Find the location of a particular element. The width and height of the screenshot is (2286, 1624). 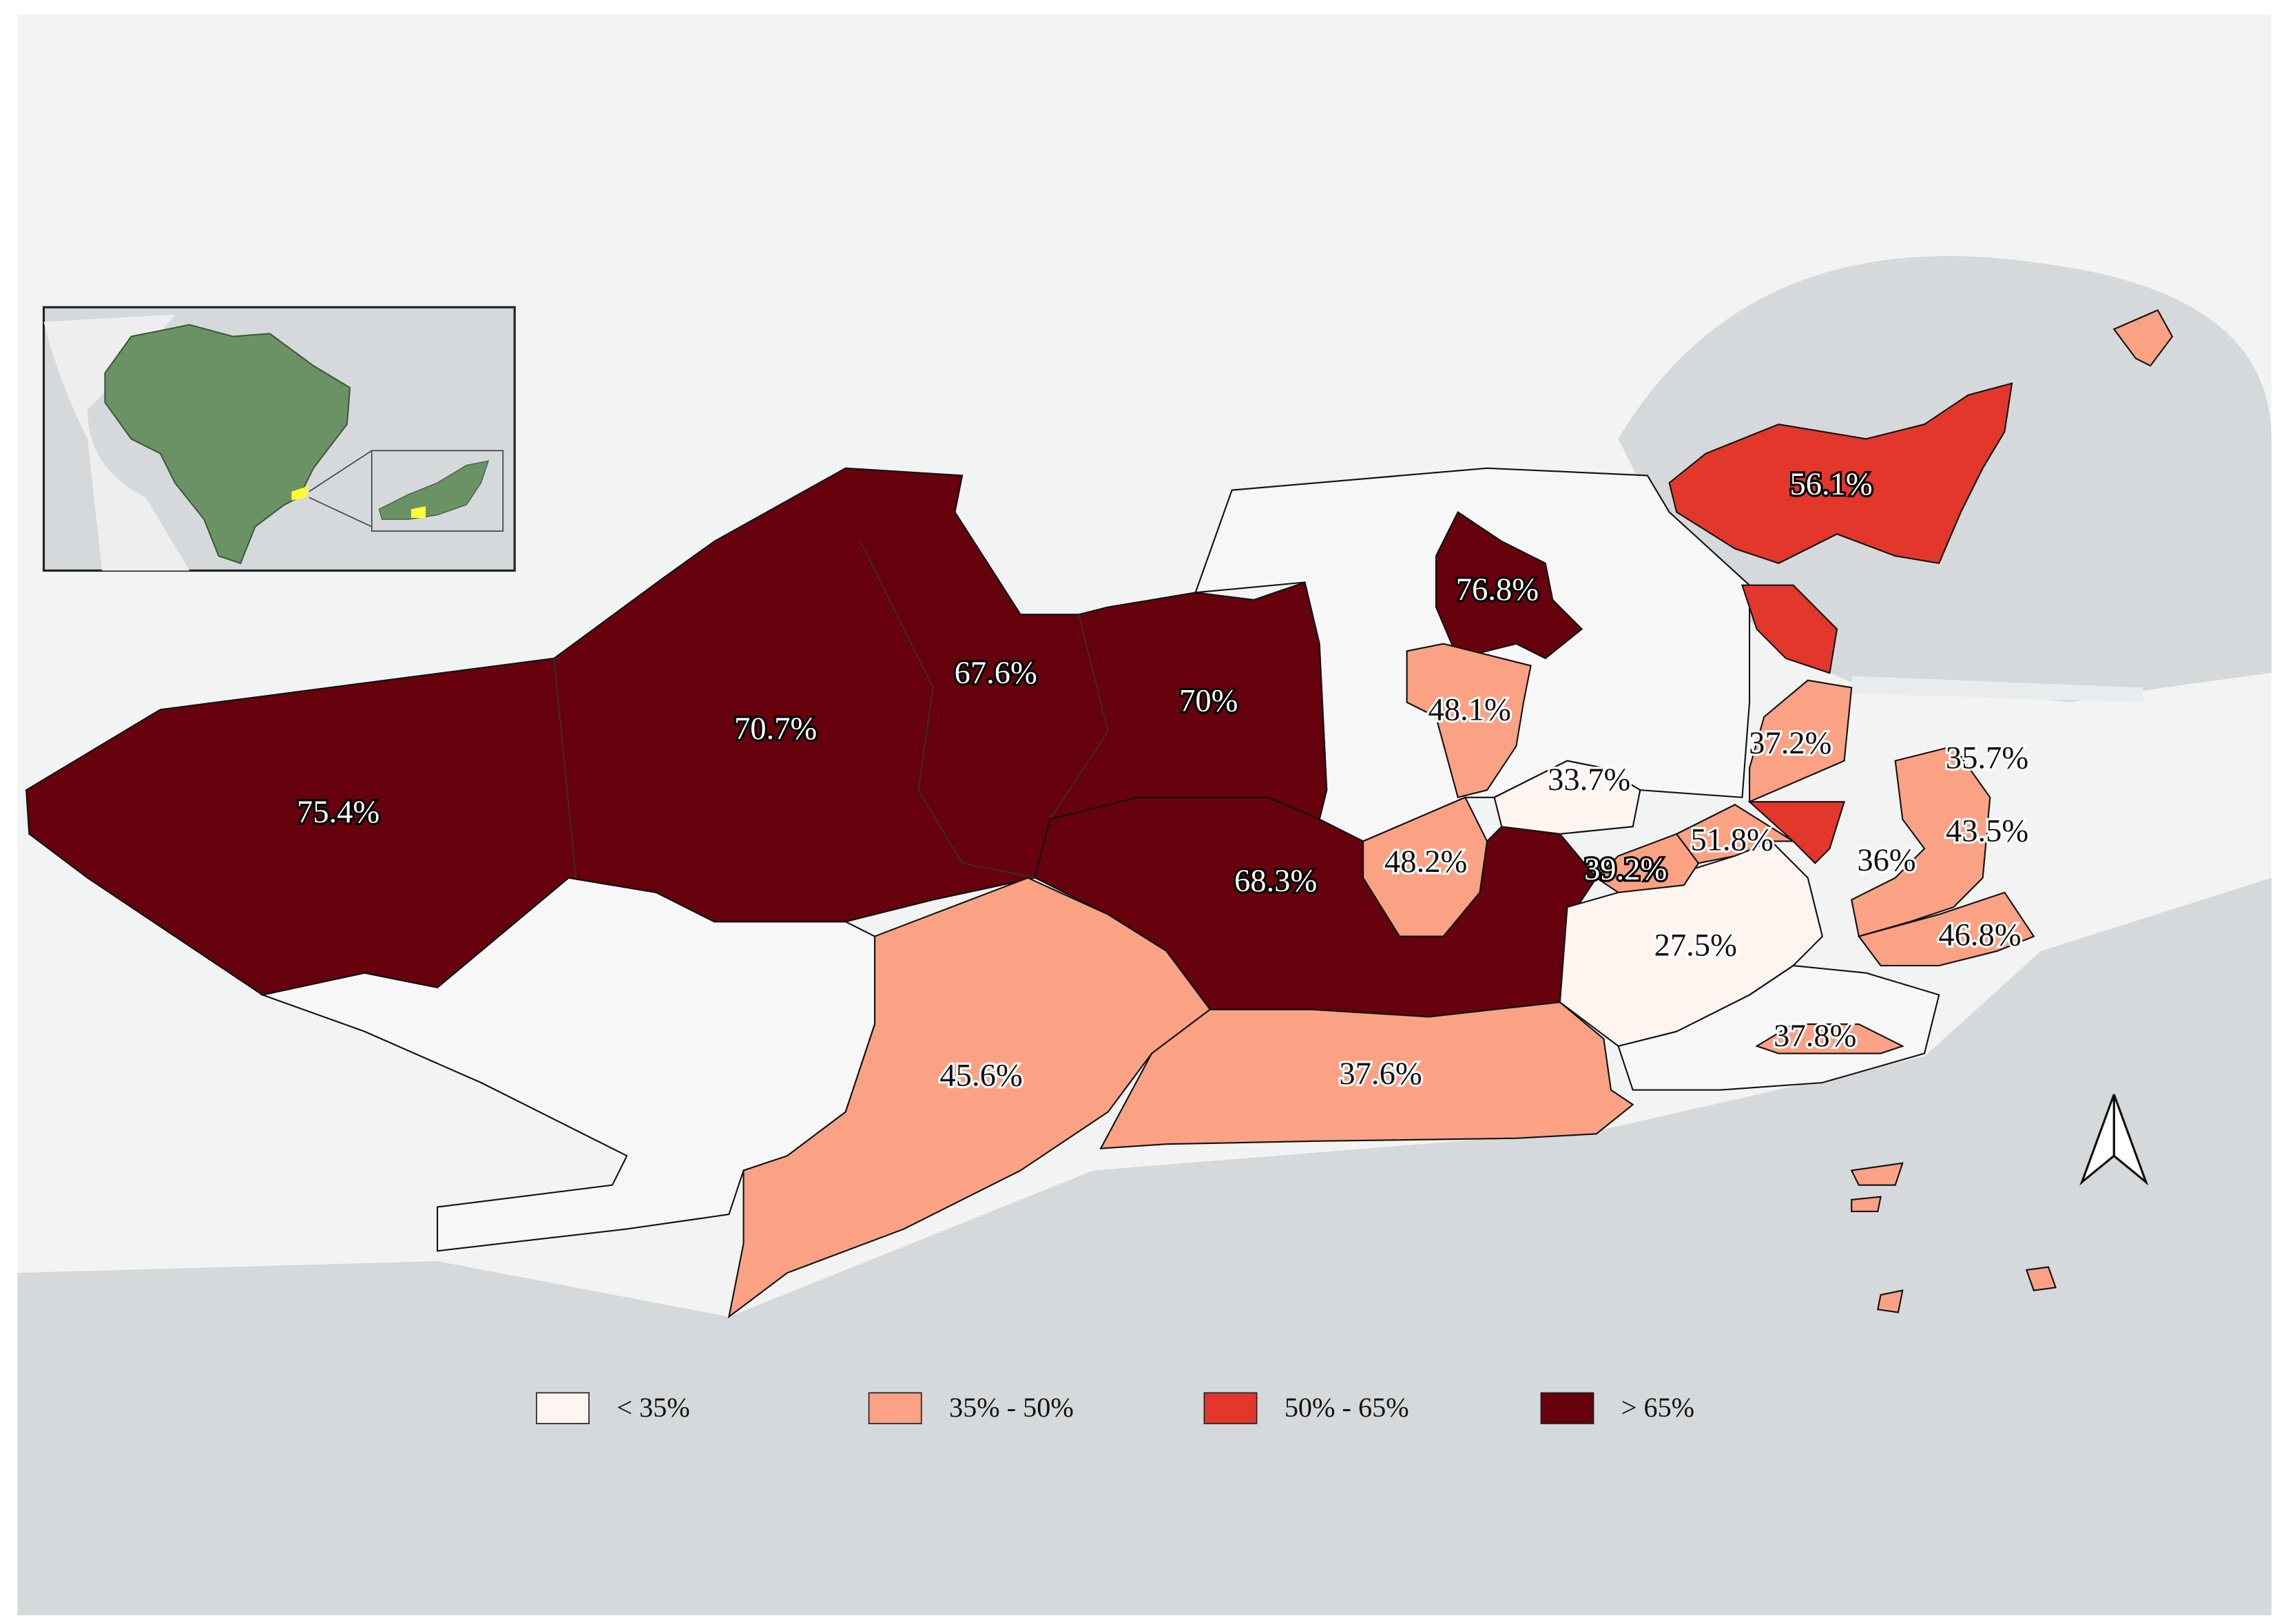

region-label: 76.8% is located at coordinates (1497, 589).